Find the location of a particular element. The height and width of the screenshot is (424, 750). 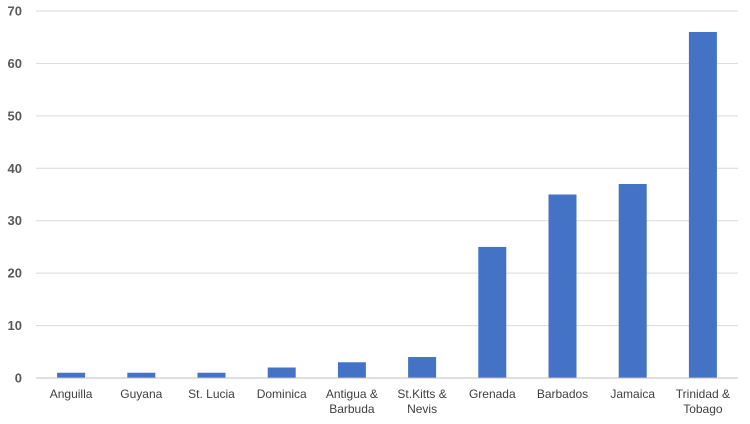

x-tick-label: Antigua & Barbuda is located at coordinates (352, 401).